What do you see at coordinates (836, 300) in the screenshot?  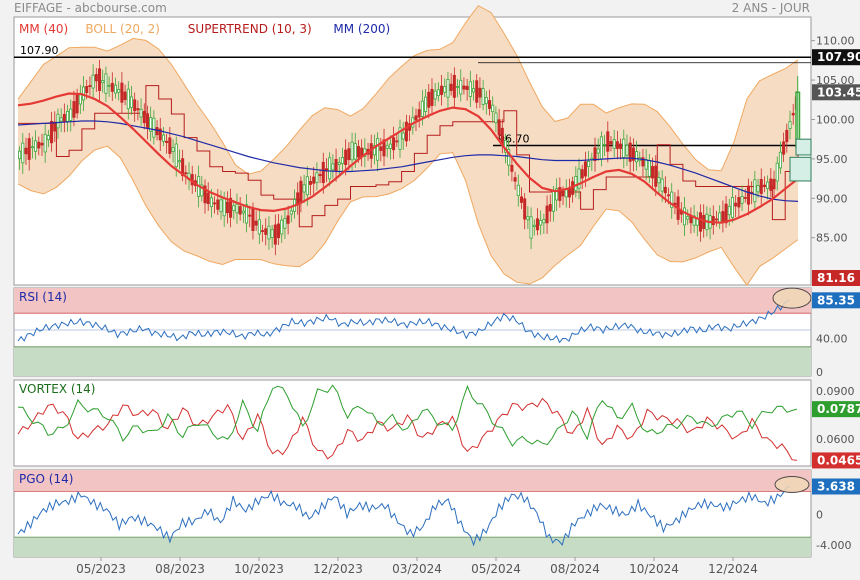 I see `rsi-tag: 85.35` at bounding box center [836, 300].